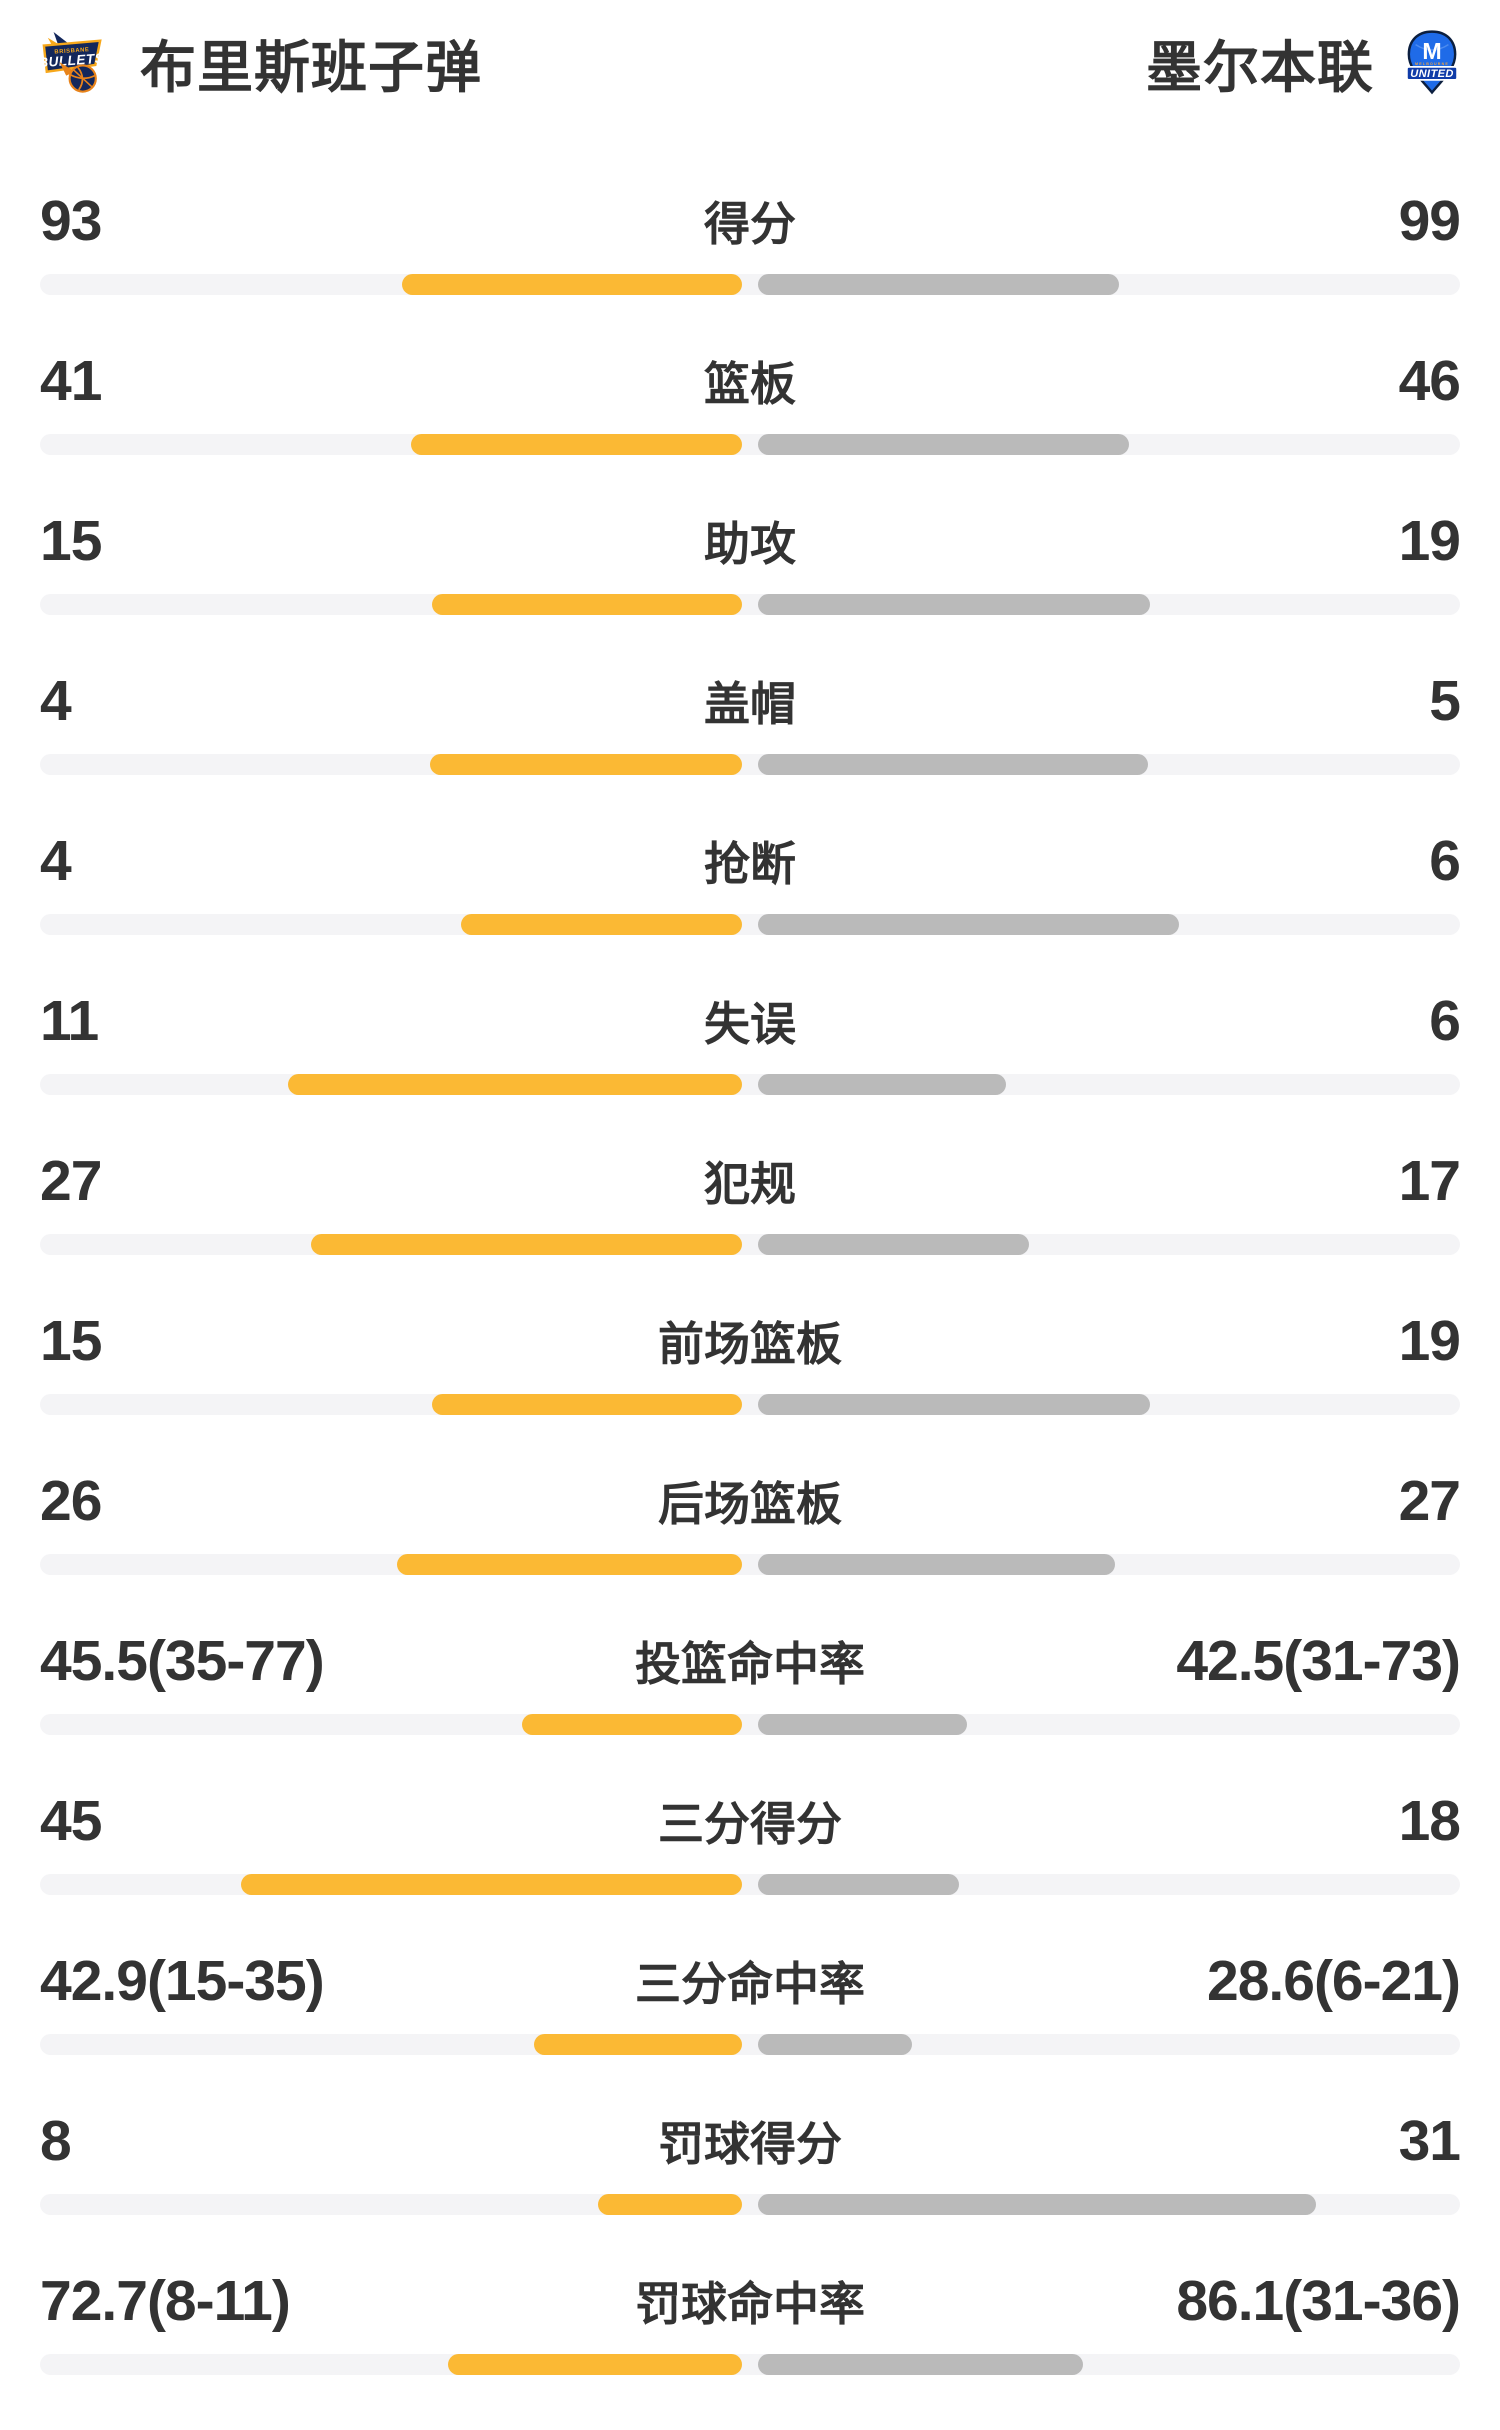  What do you see at coordinates (71, 1341) in the screenshot?
I see `home-value: 15` at bounding box center [71, 1341].